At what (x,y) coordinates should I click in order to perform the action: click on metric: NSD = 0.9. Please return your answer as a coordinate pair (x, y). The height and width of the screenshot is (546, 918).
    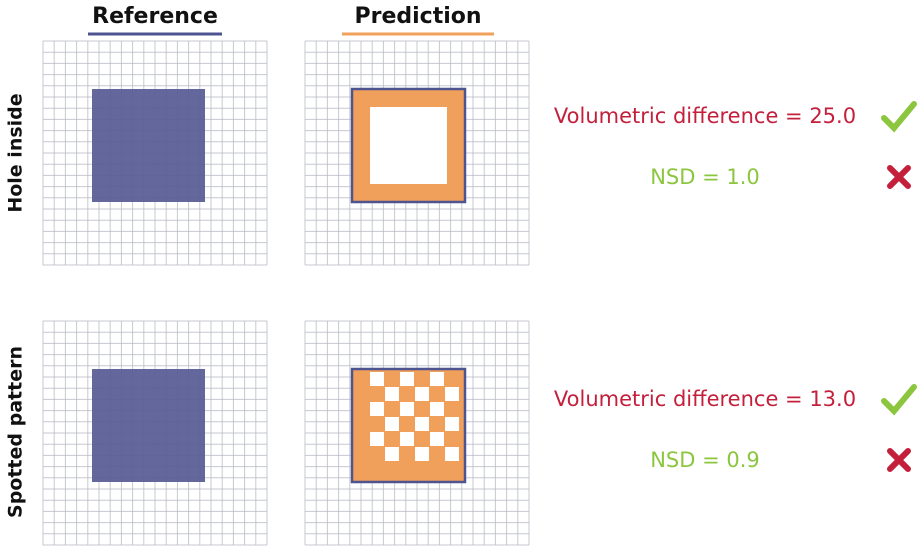
    Looking at the image, I should click on (705, 460).